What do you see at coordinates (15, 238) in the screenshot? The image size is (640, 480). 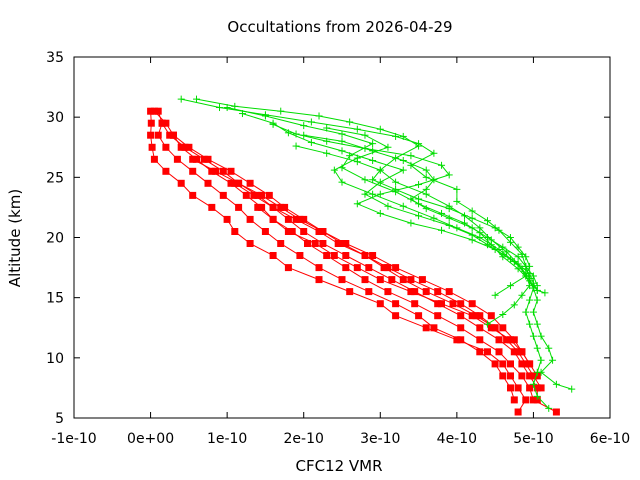 I see `y-axis-title: Altitude (km)` at bounding box center [15, 238].